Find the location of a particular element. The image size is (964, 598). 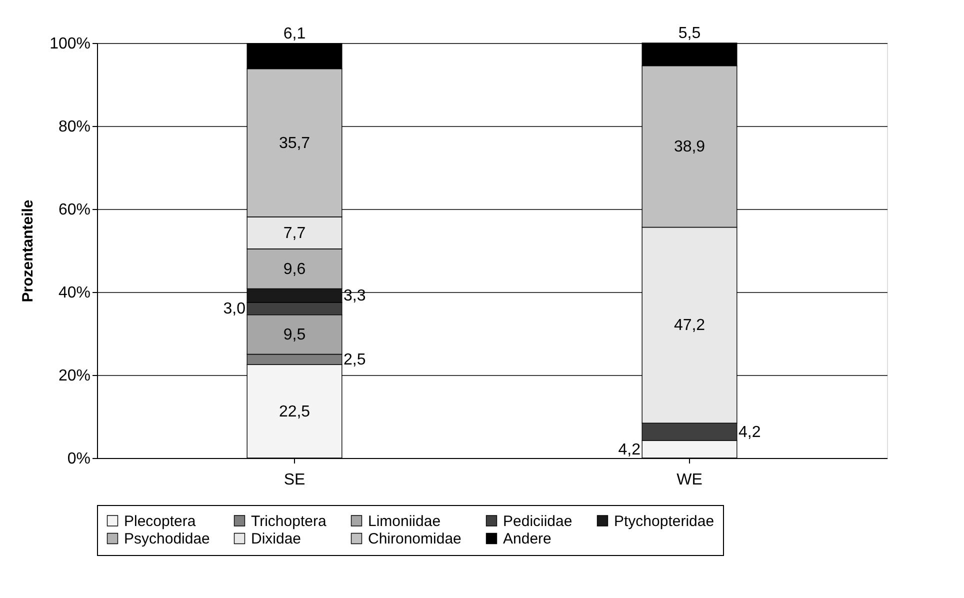

x-tick-label: WE is located at coordinates (689, 480).